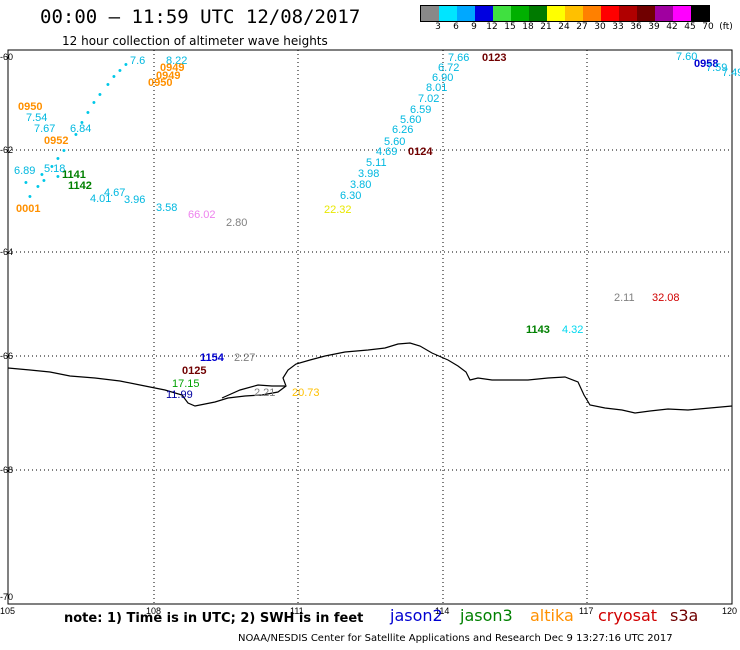 The width and height of the screenshot is (740, 650). I want to click on pass-time-label: 1143, so click(538, 330).